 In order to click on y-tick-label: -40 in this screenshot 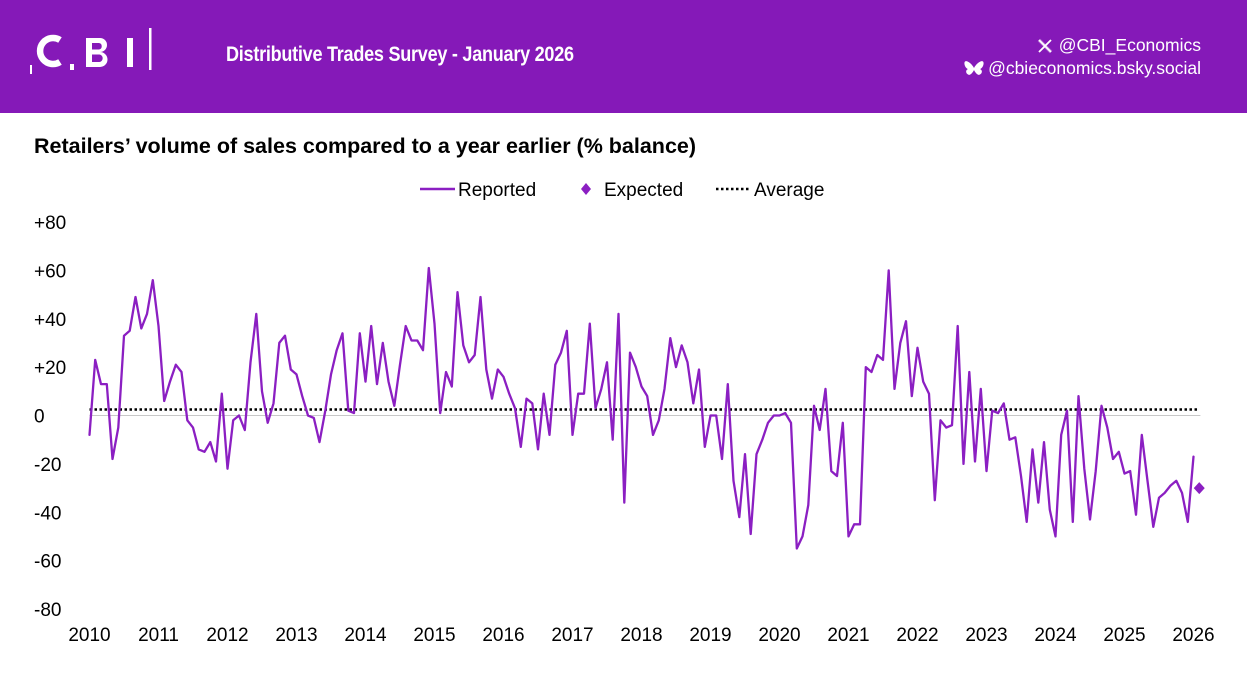, I will do `click(47, 513)`.